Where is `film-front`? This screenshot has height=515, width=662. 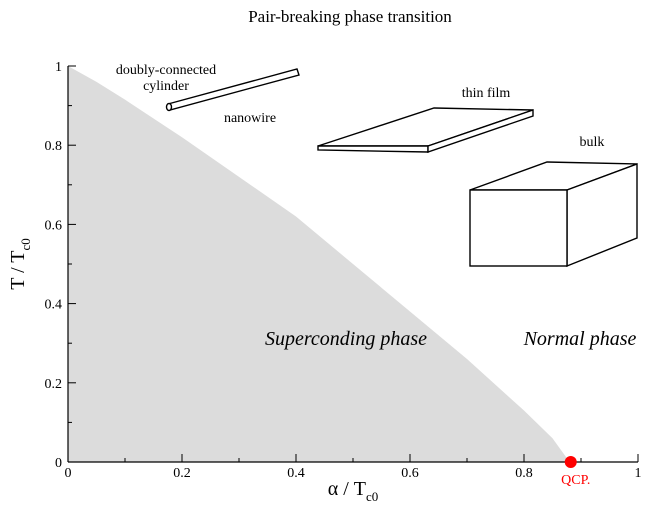
film-front is located at coordinates (373, 149).